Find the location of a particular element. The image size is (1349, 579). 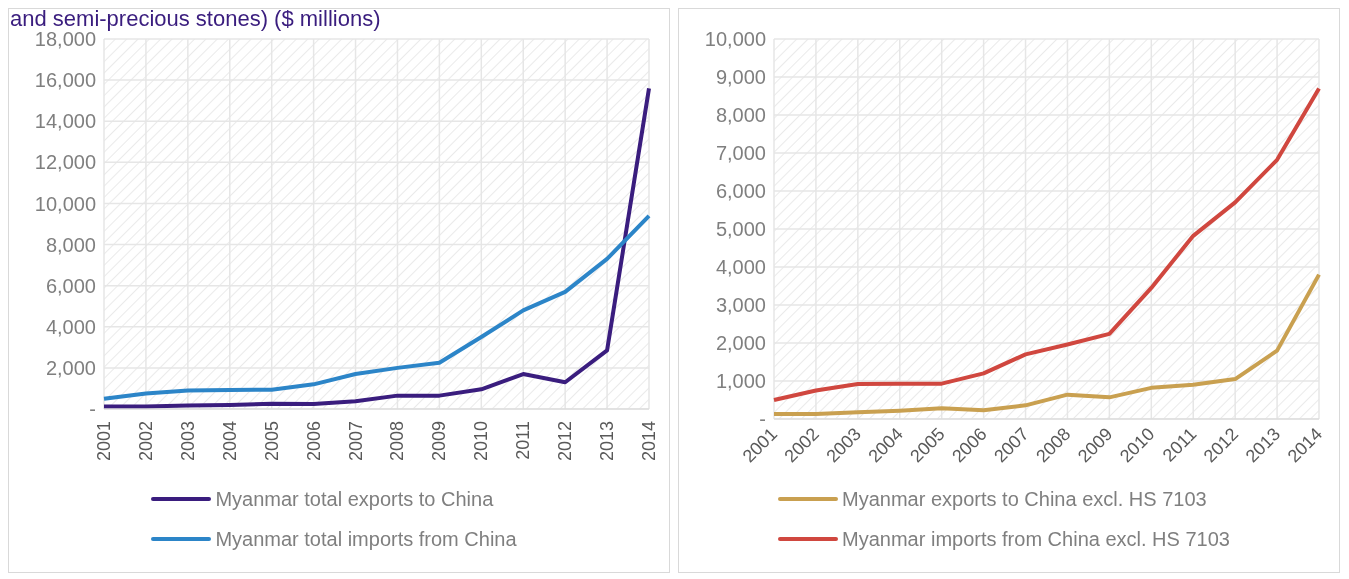

y-tick-label: 3,000 is located at coordinates (740, 305).